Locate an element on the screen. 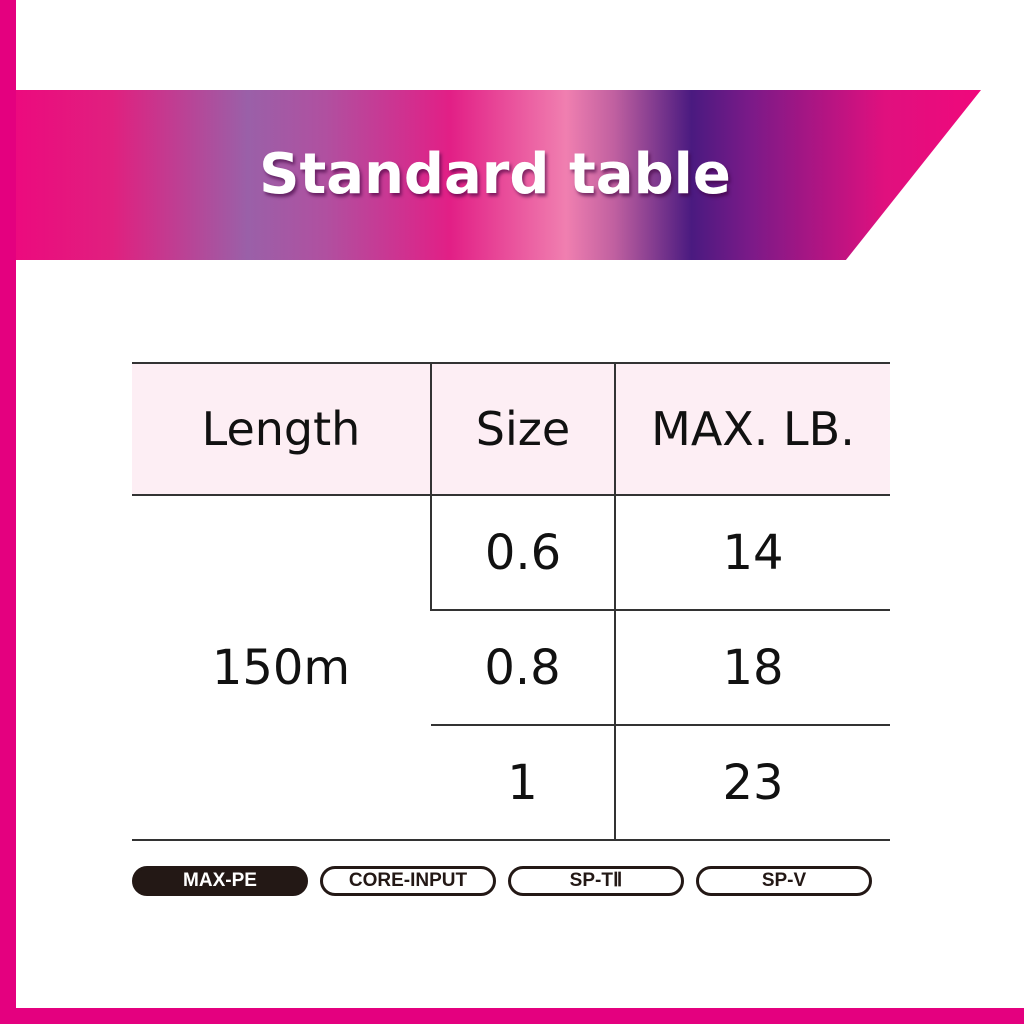  left-accent-bar is located at coordinates (8, 512).